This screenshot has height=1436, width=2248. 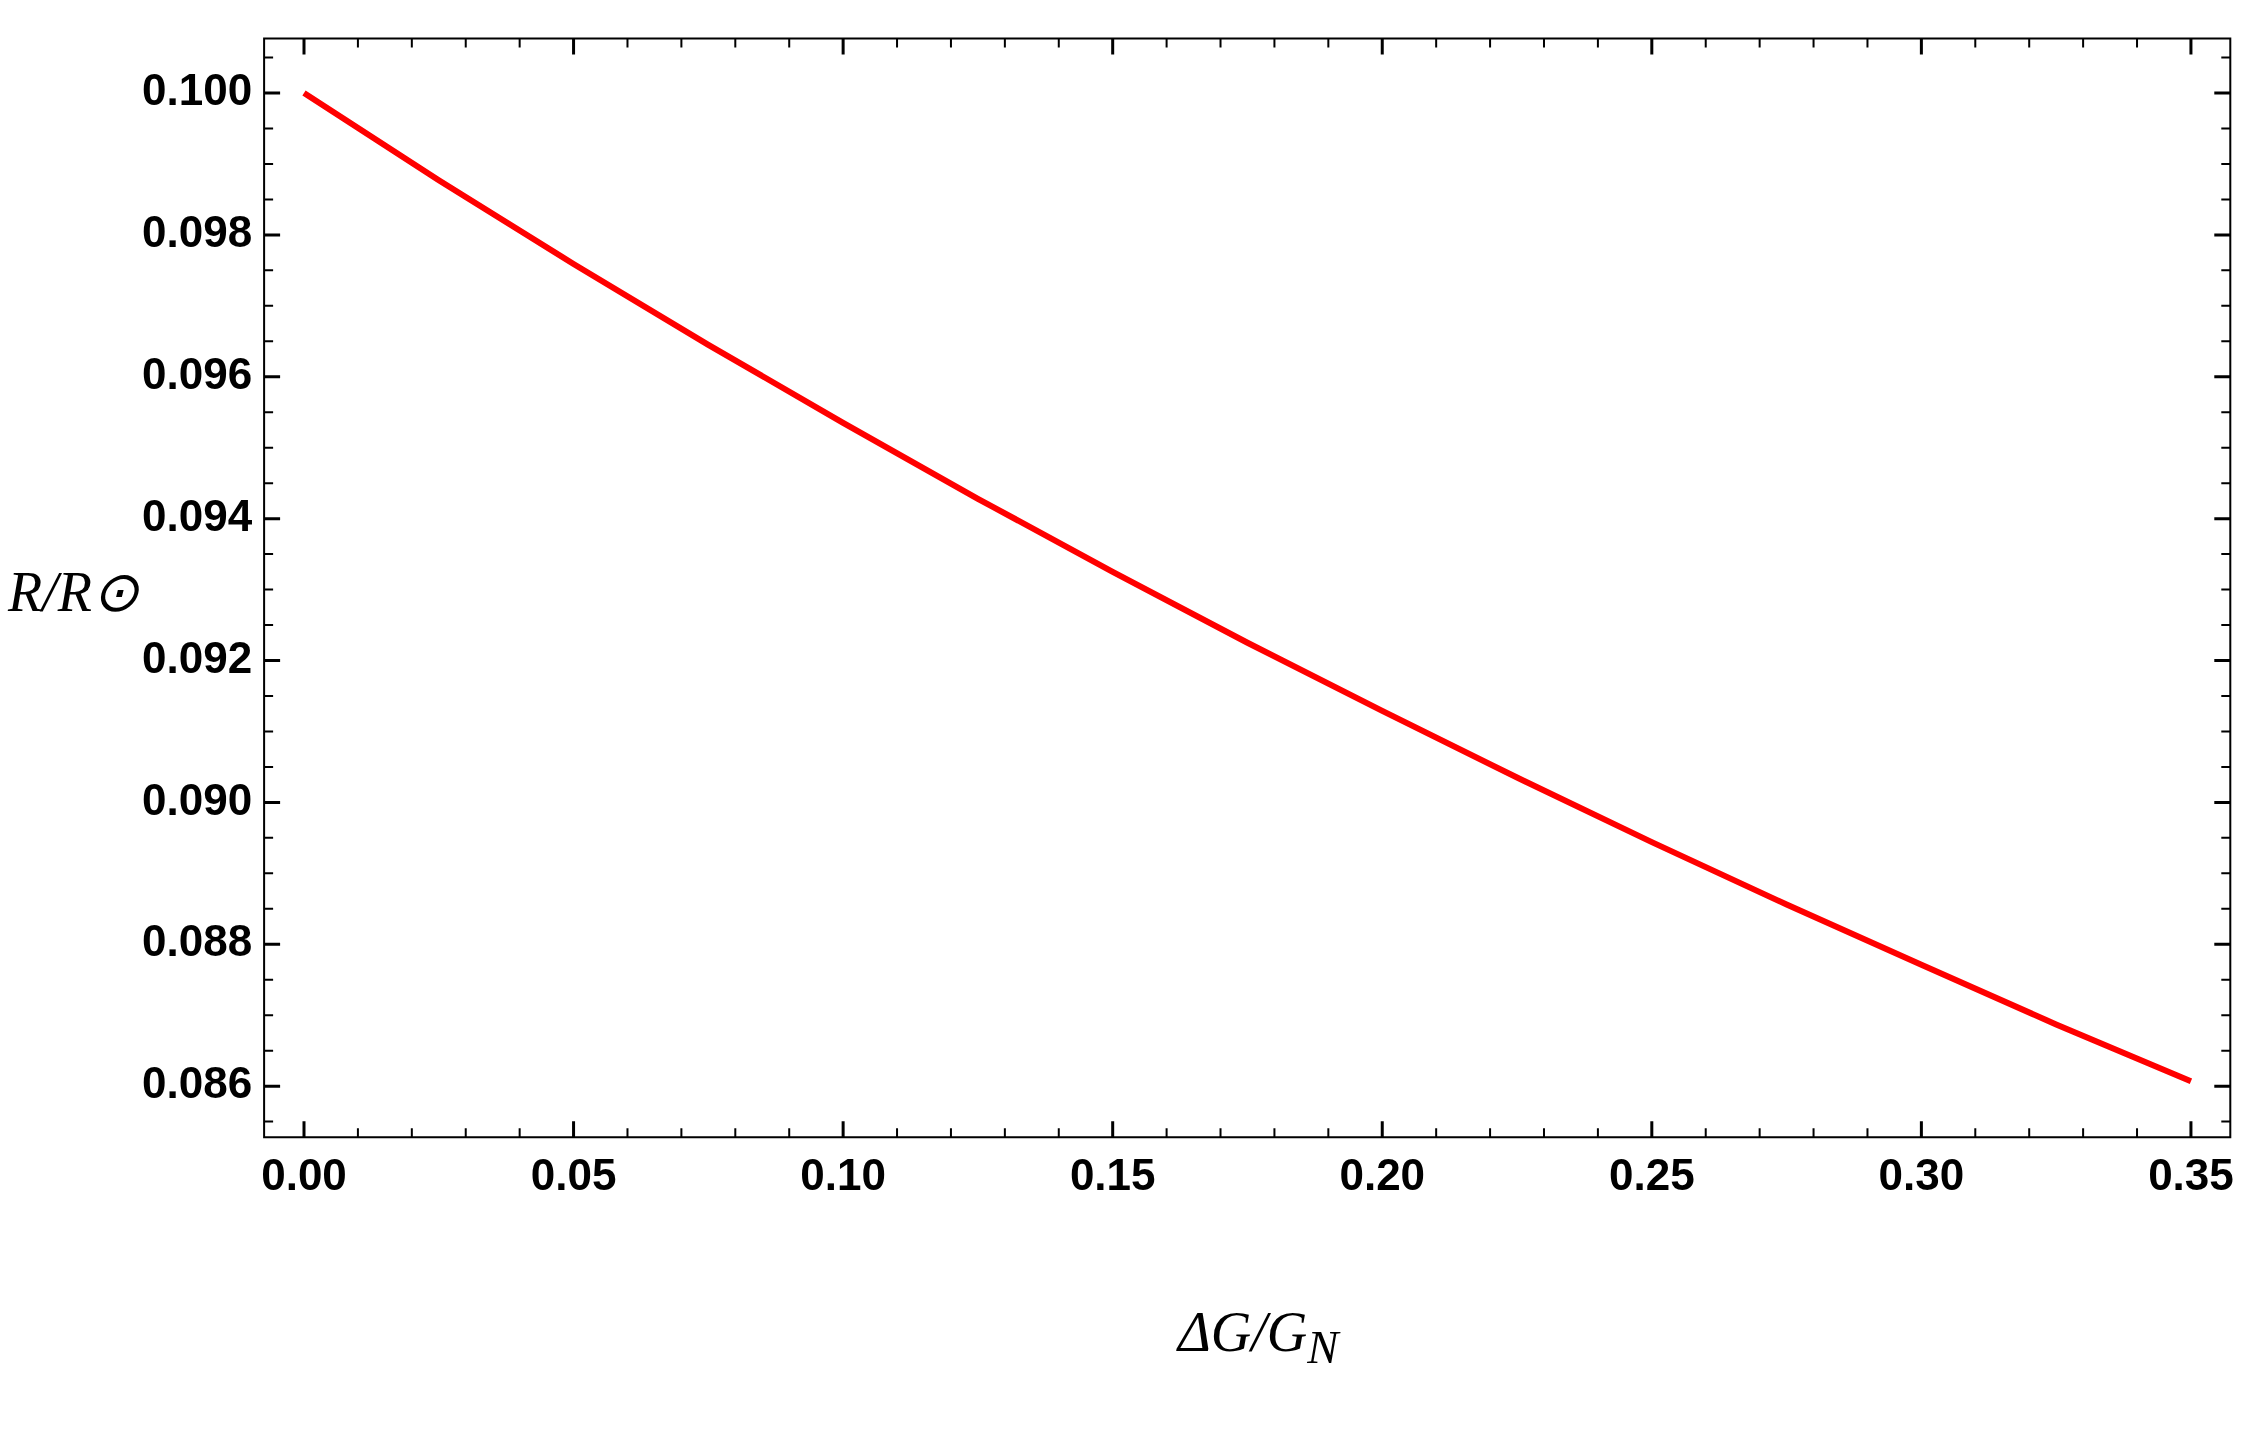 I want to click on x-tick-label: 0.05, so click(x=573, y=1174).